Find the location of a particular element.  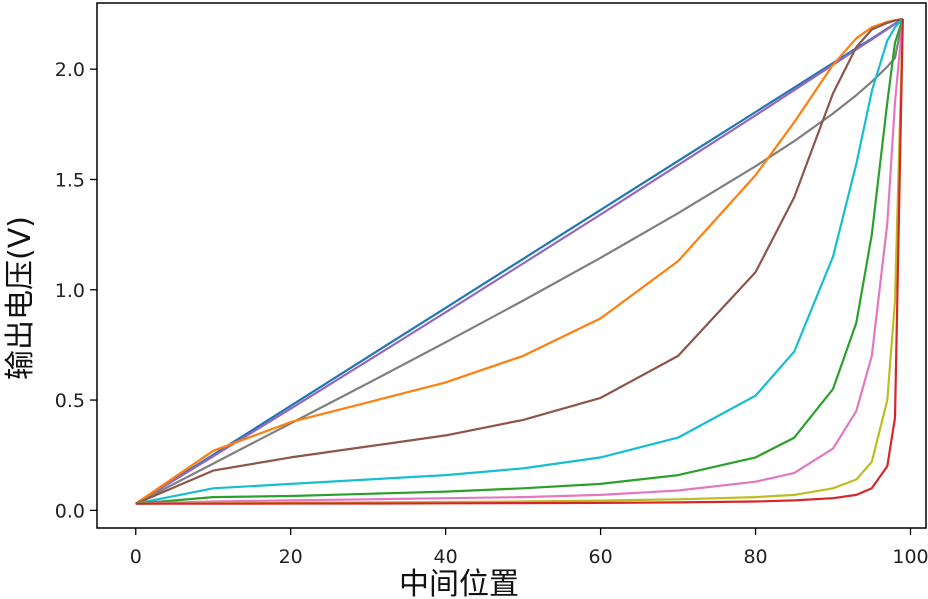

y-tick-label: 1.0 is located at coordinates (70, 291).